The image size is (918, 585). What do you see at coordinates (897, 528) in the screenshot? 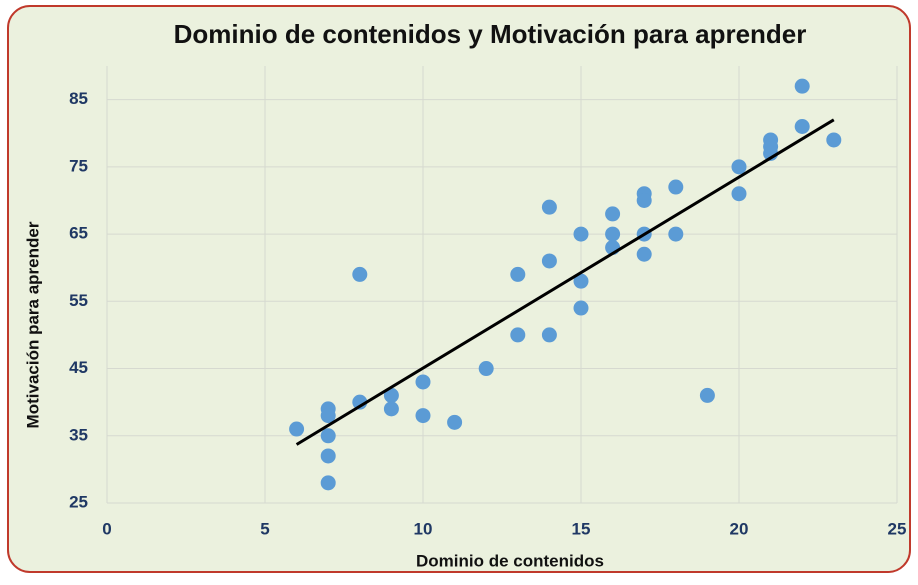
I see `x-tick-label: 25` at bounding box center [897, 528].